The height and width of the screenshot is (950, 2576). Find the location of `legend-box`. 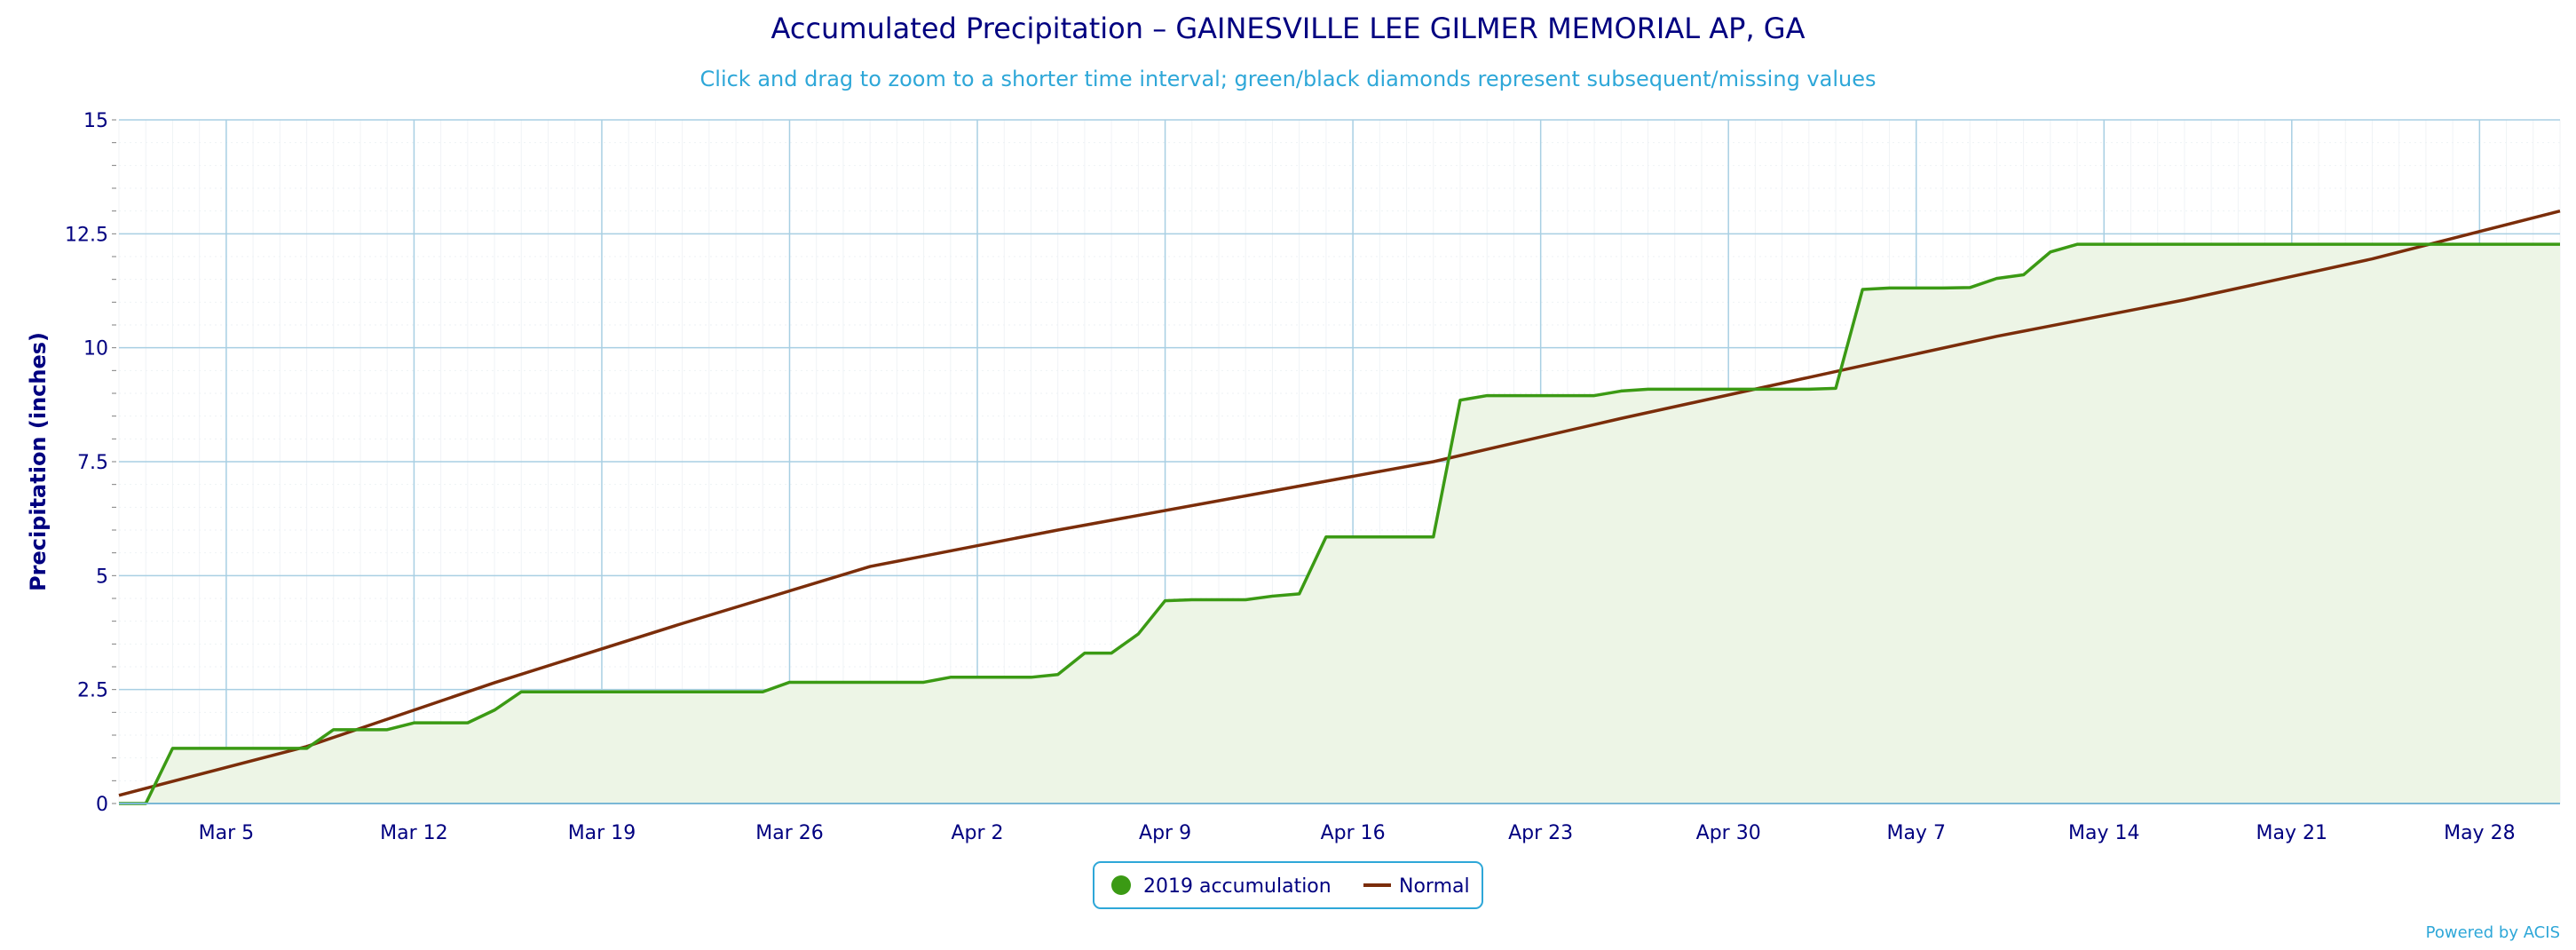

legend-box is located at coordinates (1288, 885).